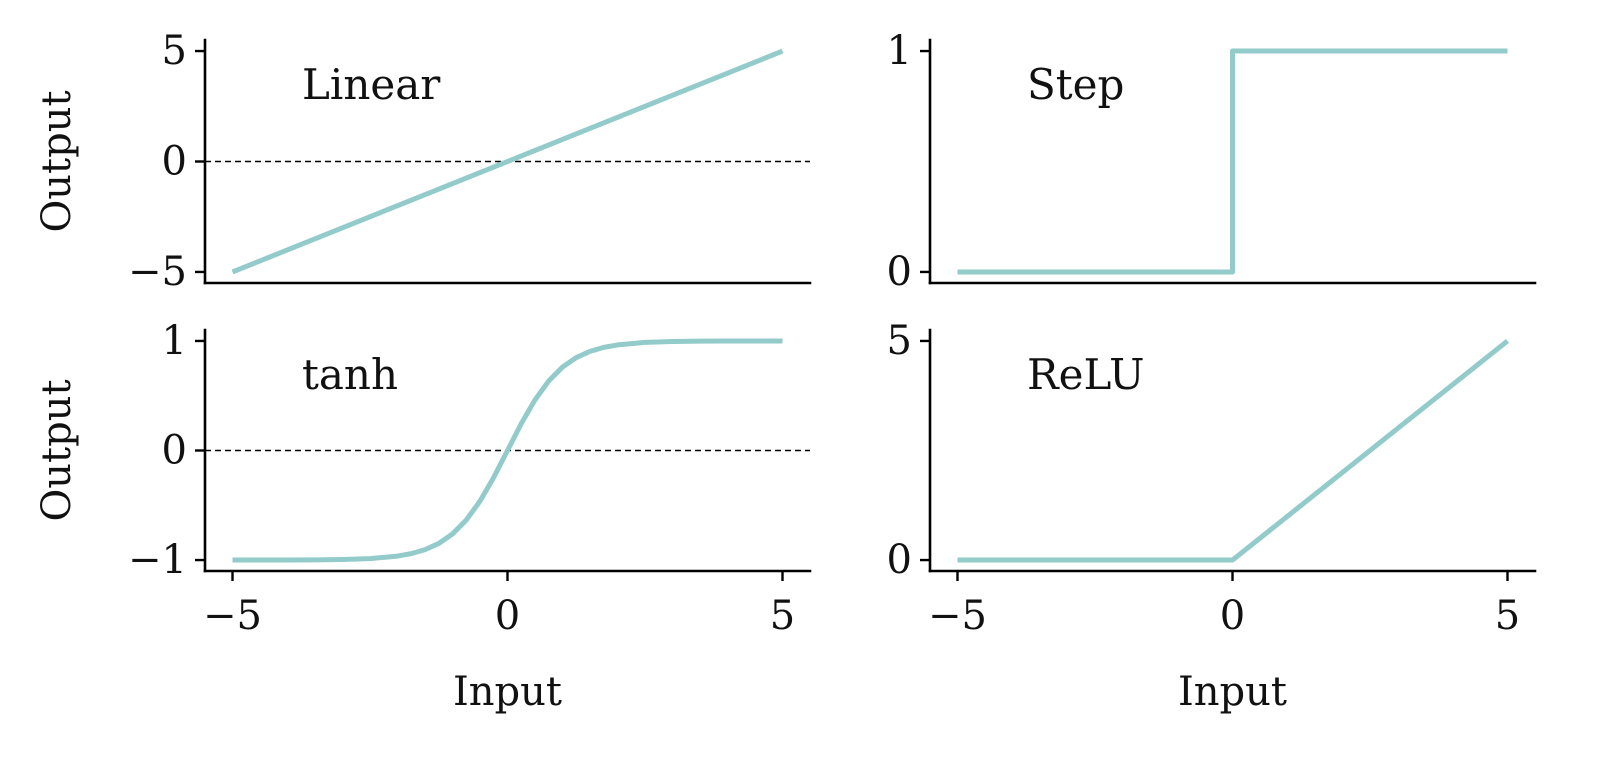  Describe the element at coordinates (371, 84) in the screenshot. I see `panel-label: Linear` at that location.